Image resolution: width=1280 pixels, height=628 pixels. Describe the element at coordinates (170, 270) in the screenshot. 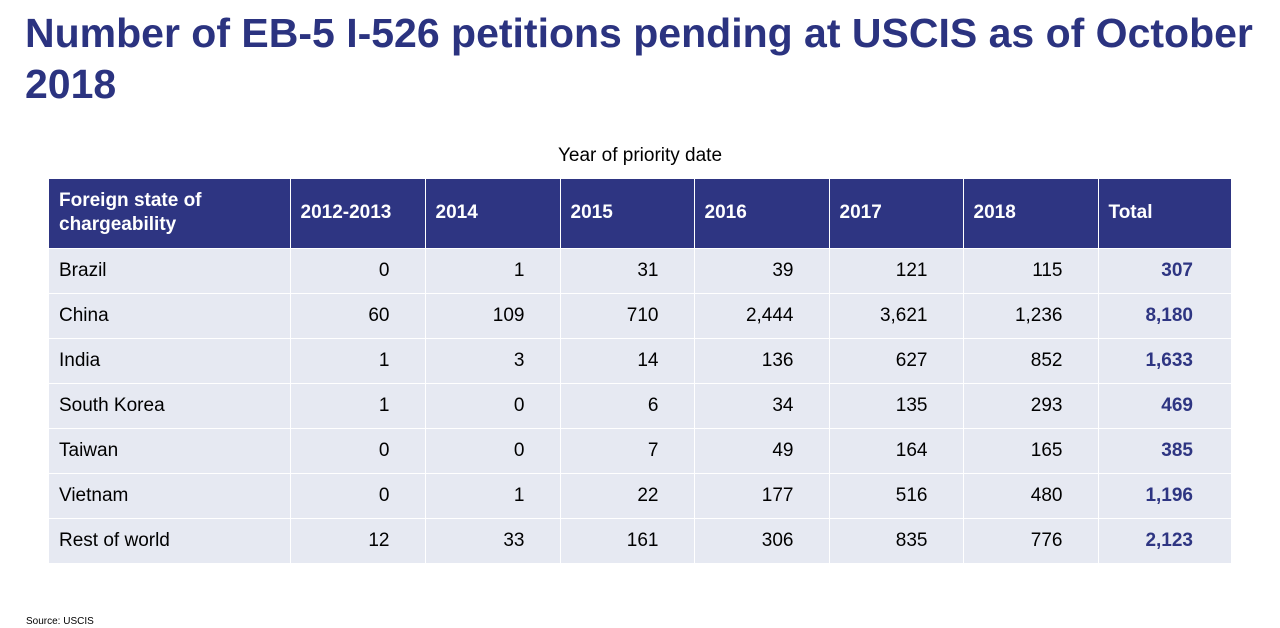

I see `country-cell: Brazil` at that location.